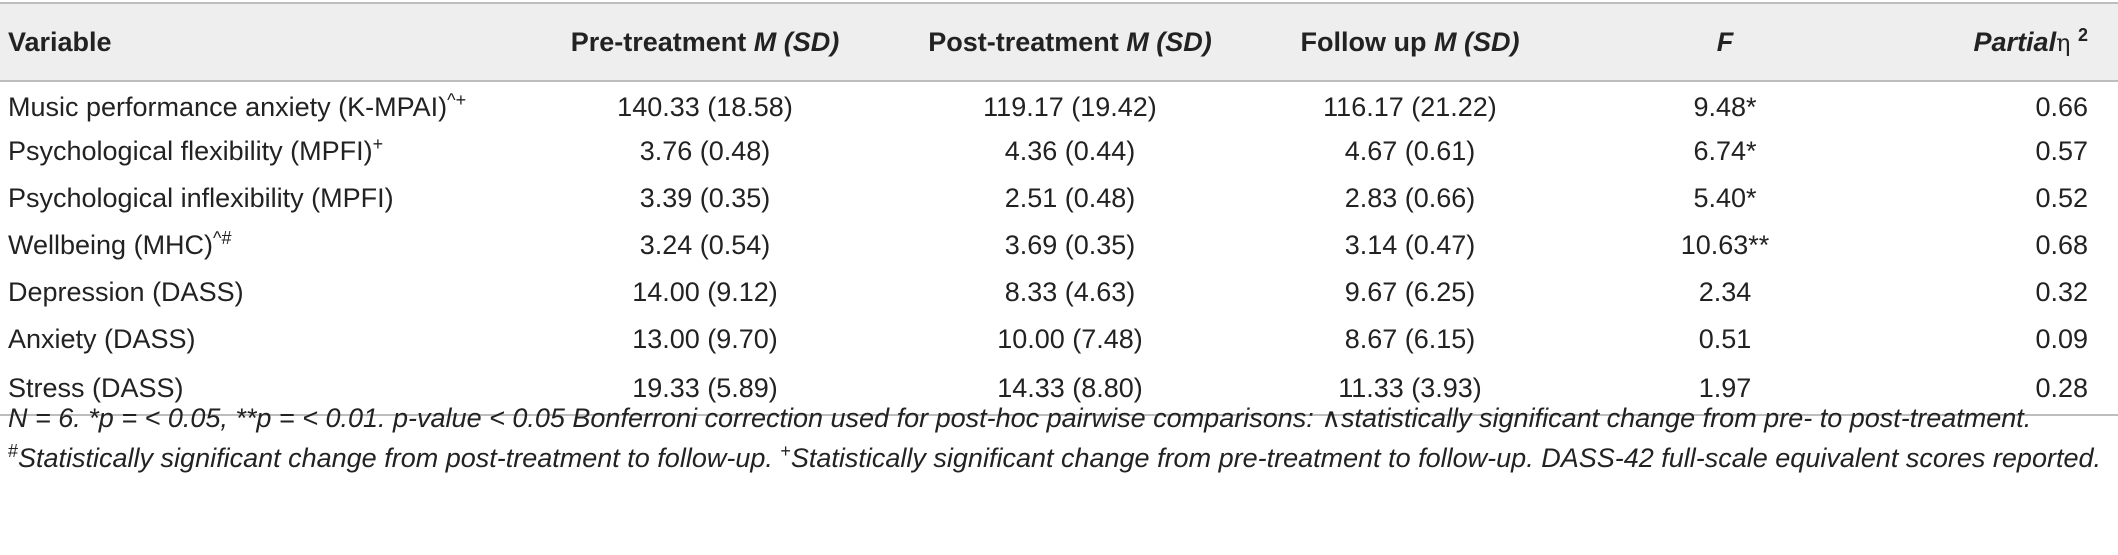 This screenshot has width=2118, height=555. I want to click on cell-pre-treatment: 140.33 (18.58), so click(705, 104).